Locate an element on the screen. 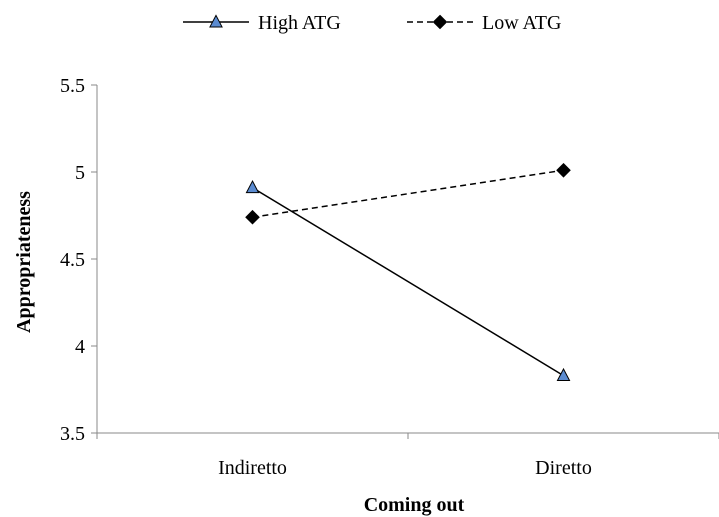 The height and width of the screenshot is (517, 719). y-tick-label: 5.5 is located at coordinates (72, 86).